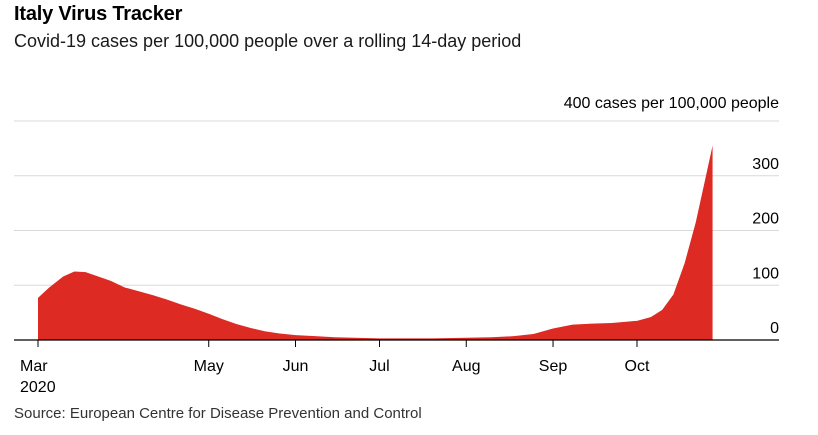 This screenshot has height=435, width=818. I want to click on y-axis-unit-label: 400 cases per 100,000 people, so click(671, 103).